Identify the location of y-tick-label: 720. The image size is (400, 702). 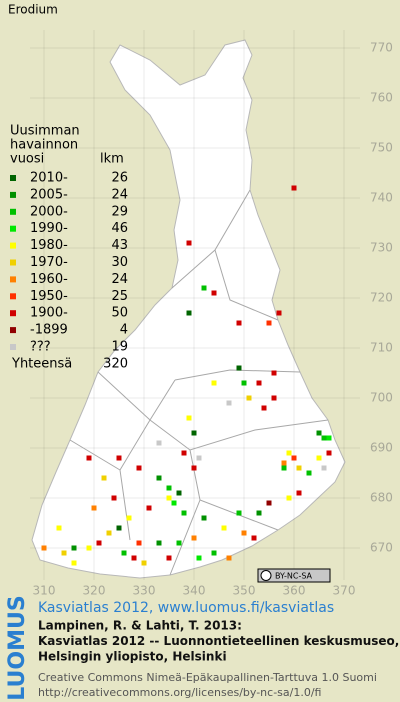
(381, 298).